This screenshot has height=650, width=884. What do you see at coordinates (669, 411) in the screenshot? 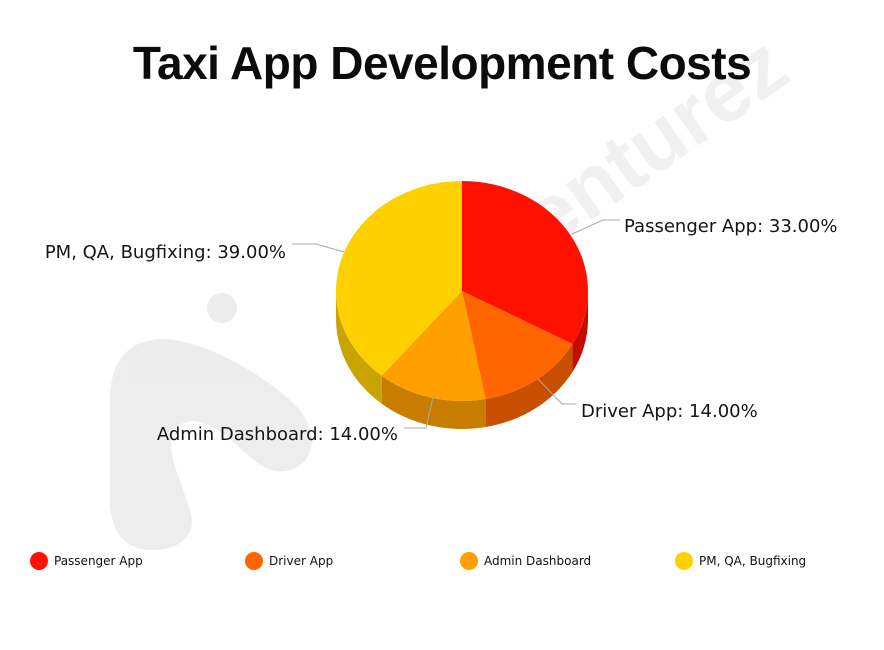
I see `data-label-driver-app: Driver App: 14.00%` at bounding box center [669, 411].